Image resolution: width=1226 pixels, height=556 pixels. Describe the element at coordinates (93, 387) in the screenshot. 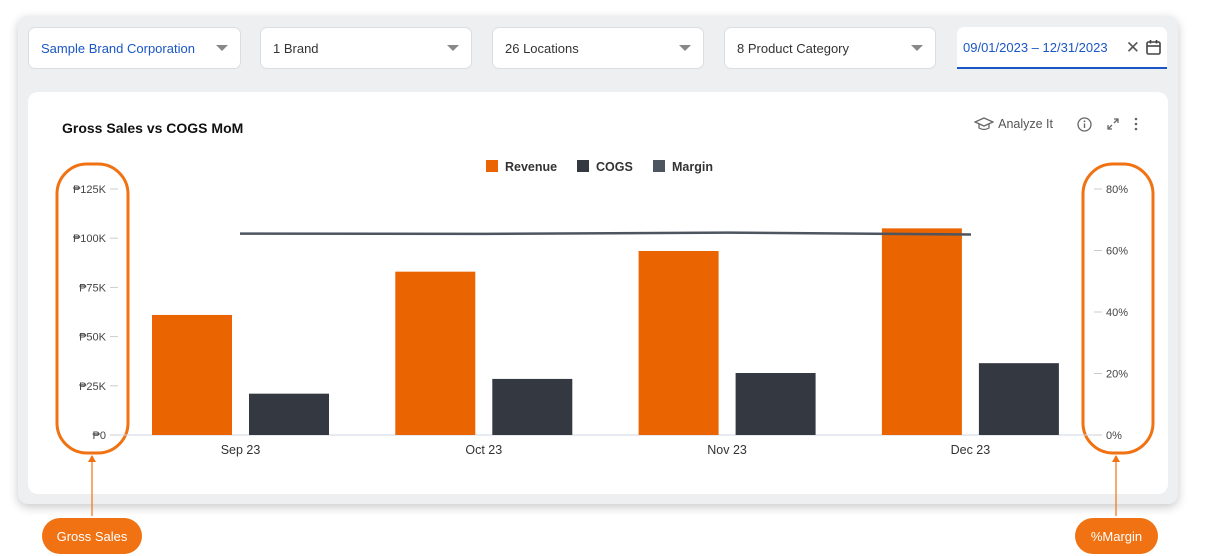

I see `left-axis-tick-label: ₱25K` at that location.